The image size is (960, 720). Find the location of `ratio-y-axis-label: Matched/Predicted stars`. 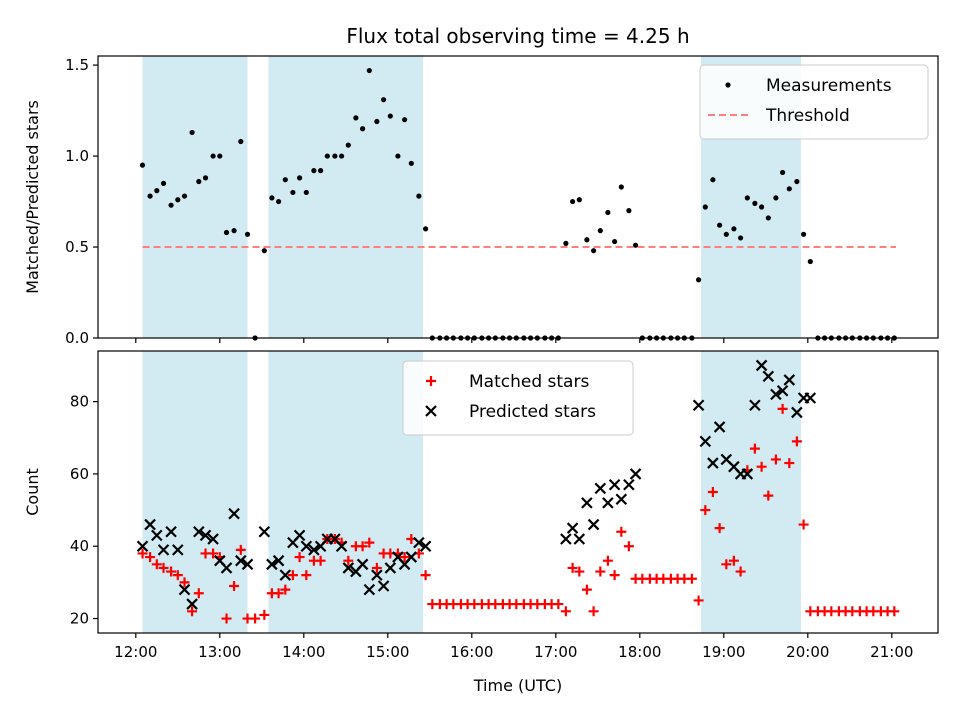

ratio-y-axis-label: Matched/Predicted stars is located at coordinates (32, 197).